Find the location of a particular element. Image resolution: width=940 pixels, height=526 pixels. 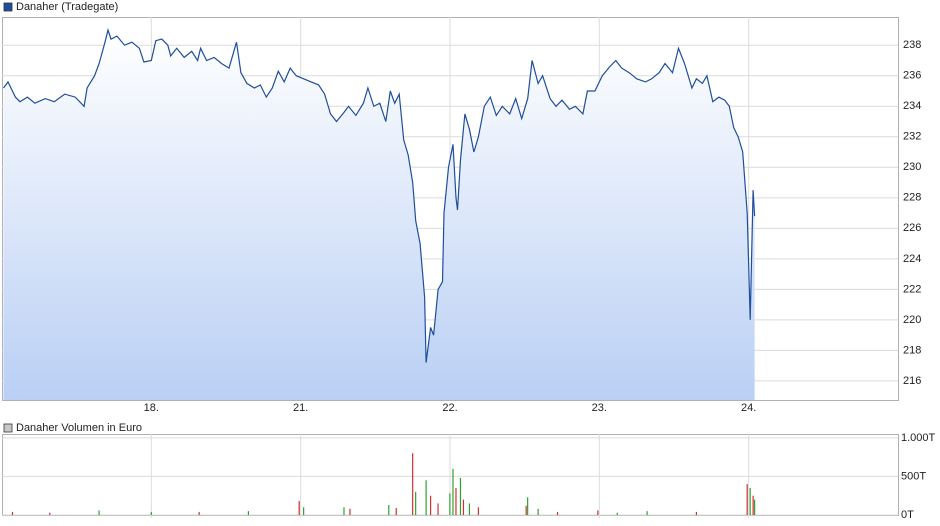

y-tick-label: 216 is located at coordinates (912, 381).